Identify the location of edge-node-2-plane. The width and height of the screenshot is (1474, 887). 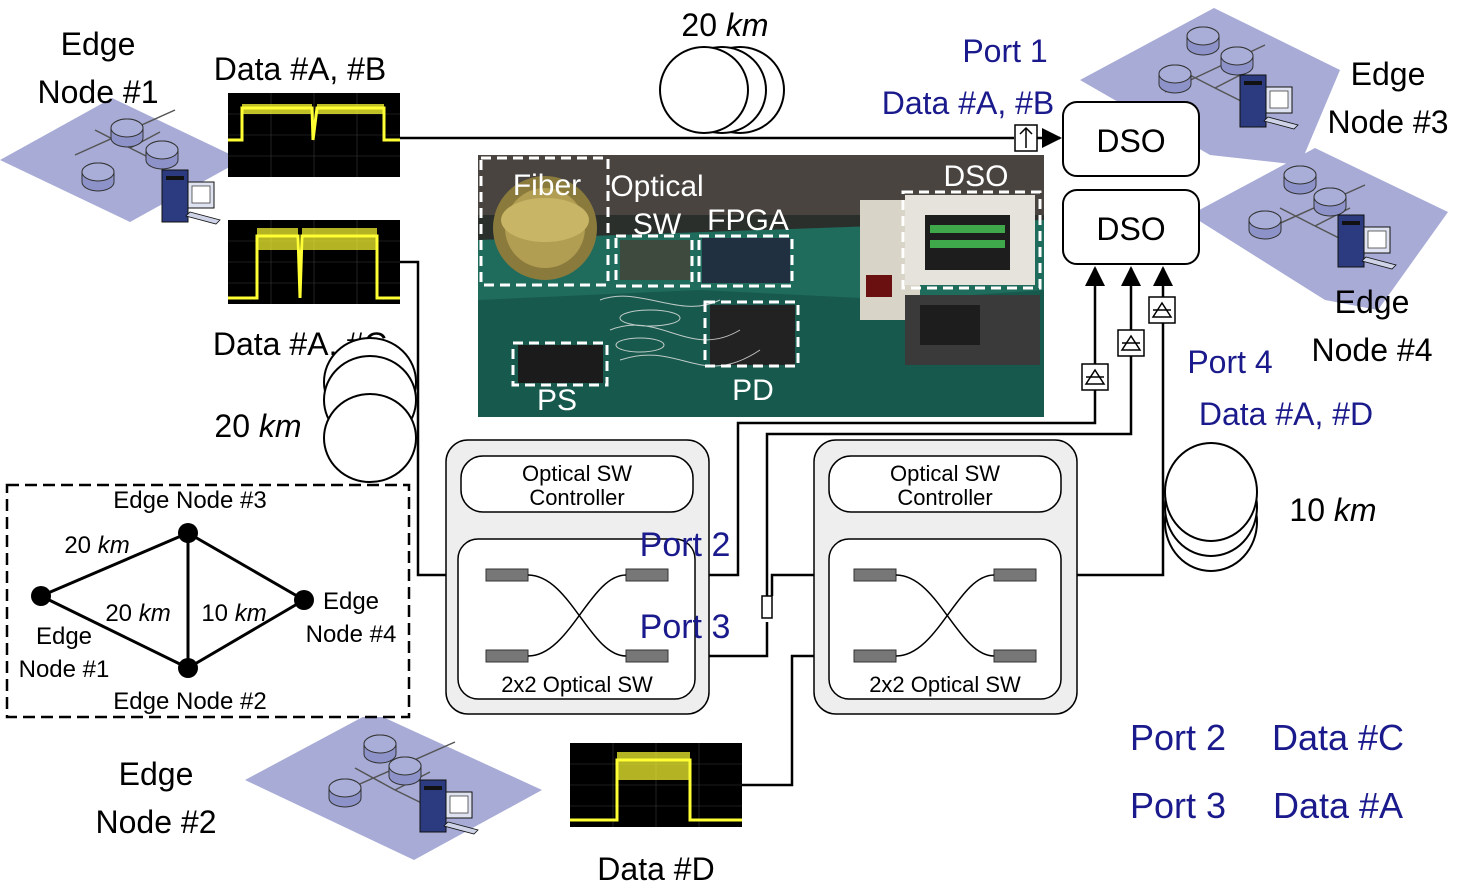
(393, 786).